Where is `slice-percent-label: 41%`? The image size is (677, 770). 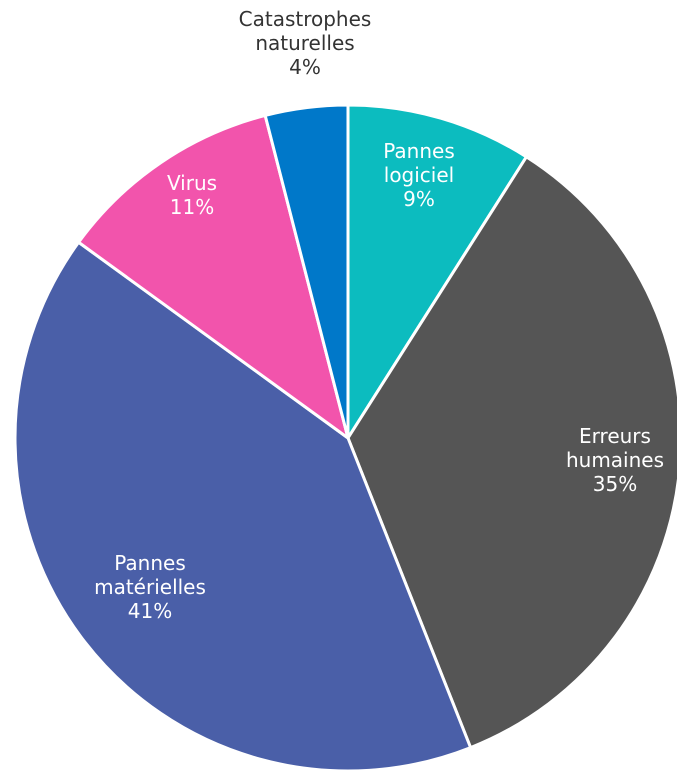 slice-percent-label: 41% is located at coordinates (150, 611).